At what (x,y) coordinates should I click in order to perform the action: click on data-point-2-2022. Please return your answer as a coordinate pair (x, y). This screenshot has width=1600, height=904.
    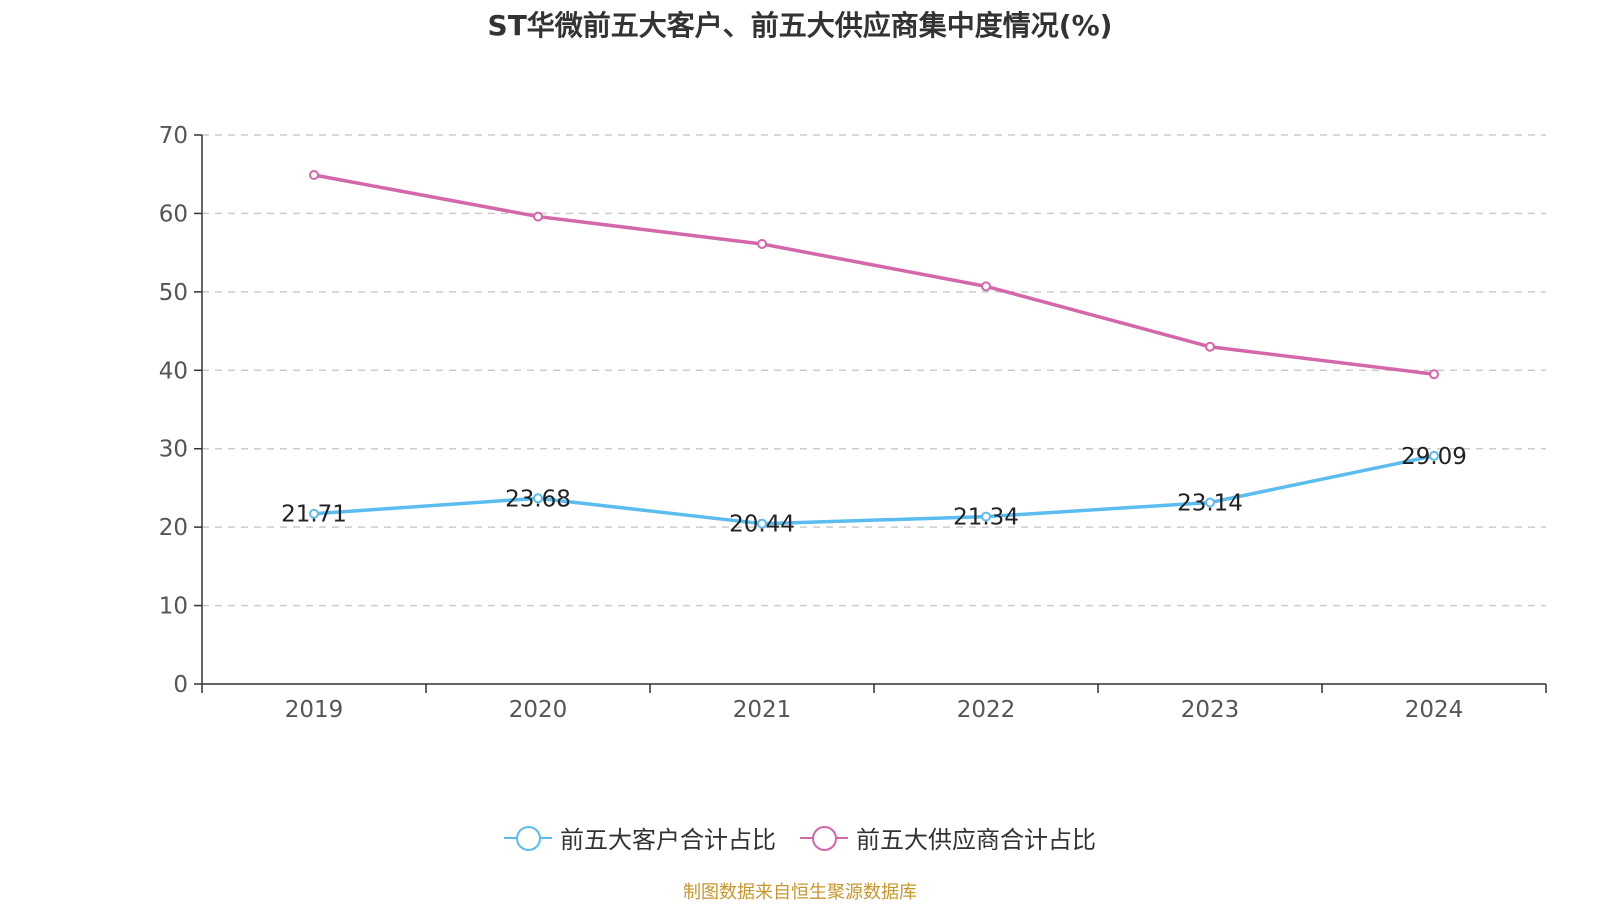
    Looking at the image, I should click on (986, 286).